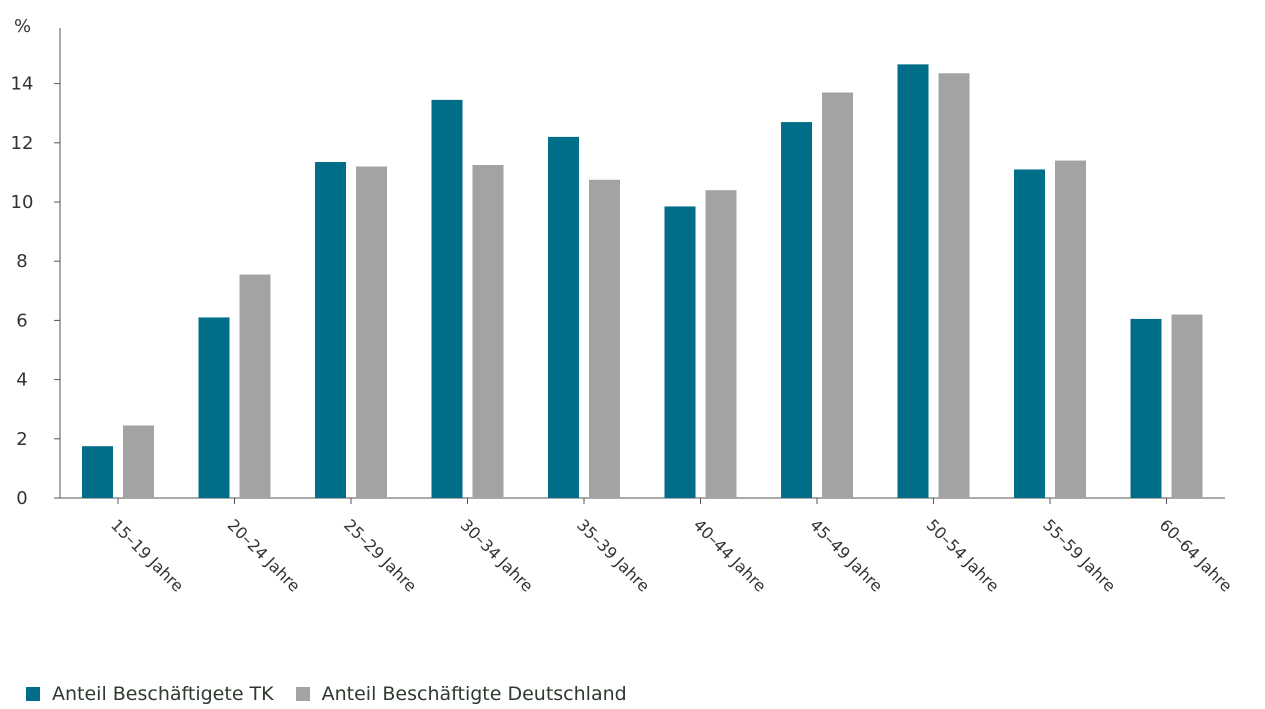  I want to click on x-tick-label: 60–64 Jahre, so click(1196, 555).